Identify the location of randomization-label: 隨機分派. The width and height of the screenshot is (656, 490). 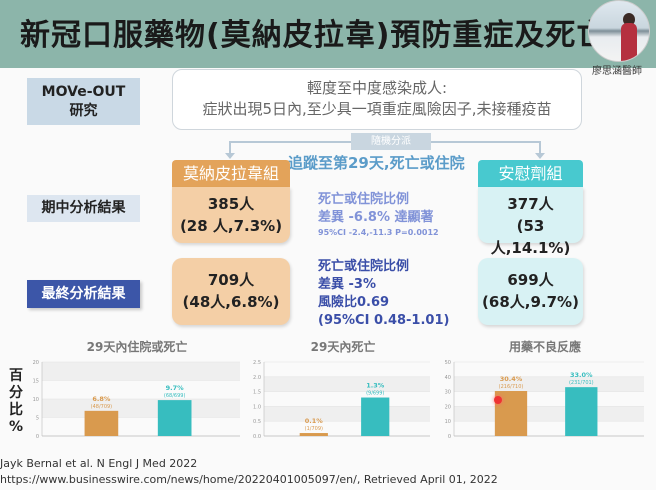
(391, 141).